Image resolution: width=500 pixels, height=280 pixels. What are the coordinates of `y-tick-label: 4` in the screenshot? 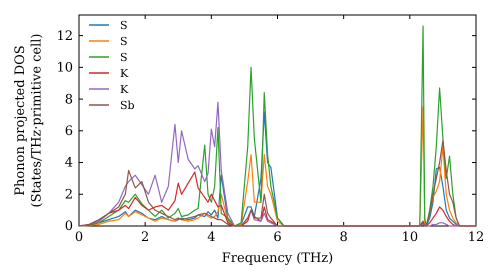 It's located at (68, 163).